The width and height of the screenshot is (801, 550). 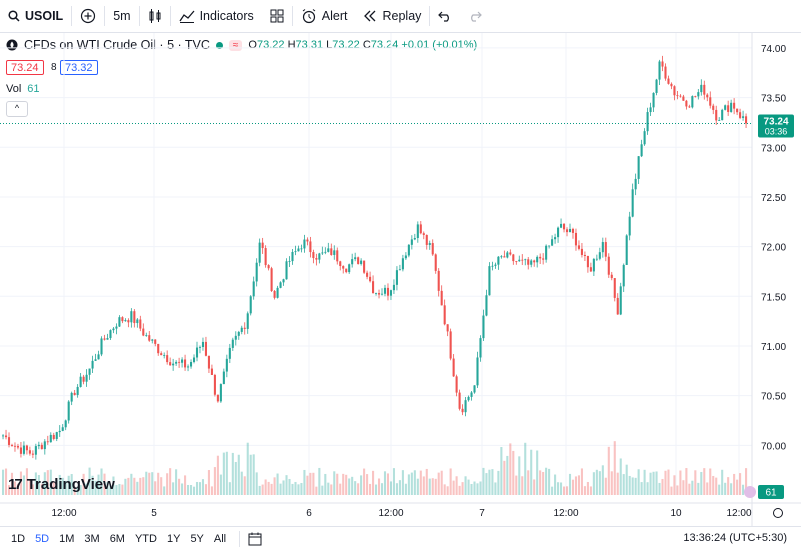 I want to click on range-button-3m: 3M, so click(x=92, y=538).